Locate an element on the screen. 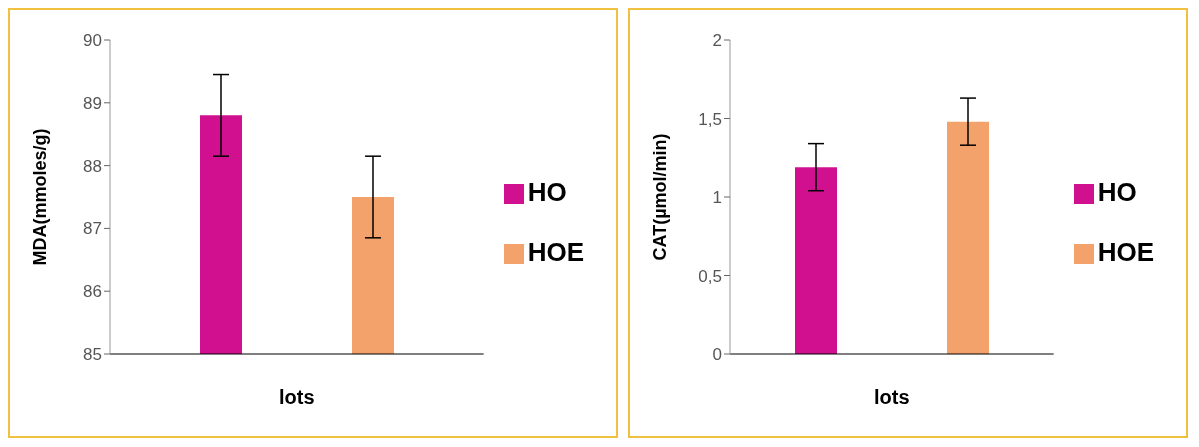 The image size is (1199, 447). y-tick-label: 88 is located at coordinates (92, 166).